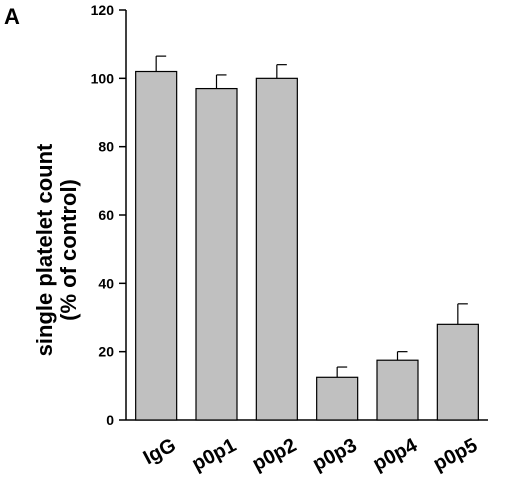 The image size is (520, 481). What do you see at coordinates (106, 283) in the screenshot?
I see `y-tick-label: 40` at bounding box center [106, 283].